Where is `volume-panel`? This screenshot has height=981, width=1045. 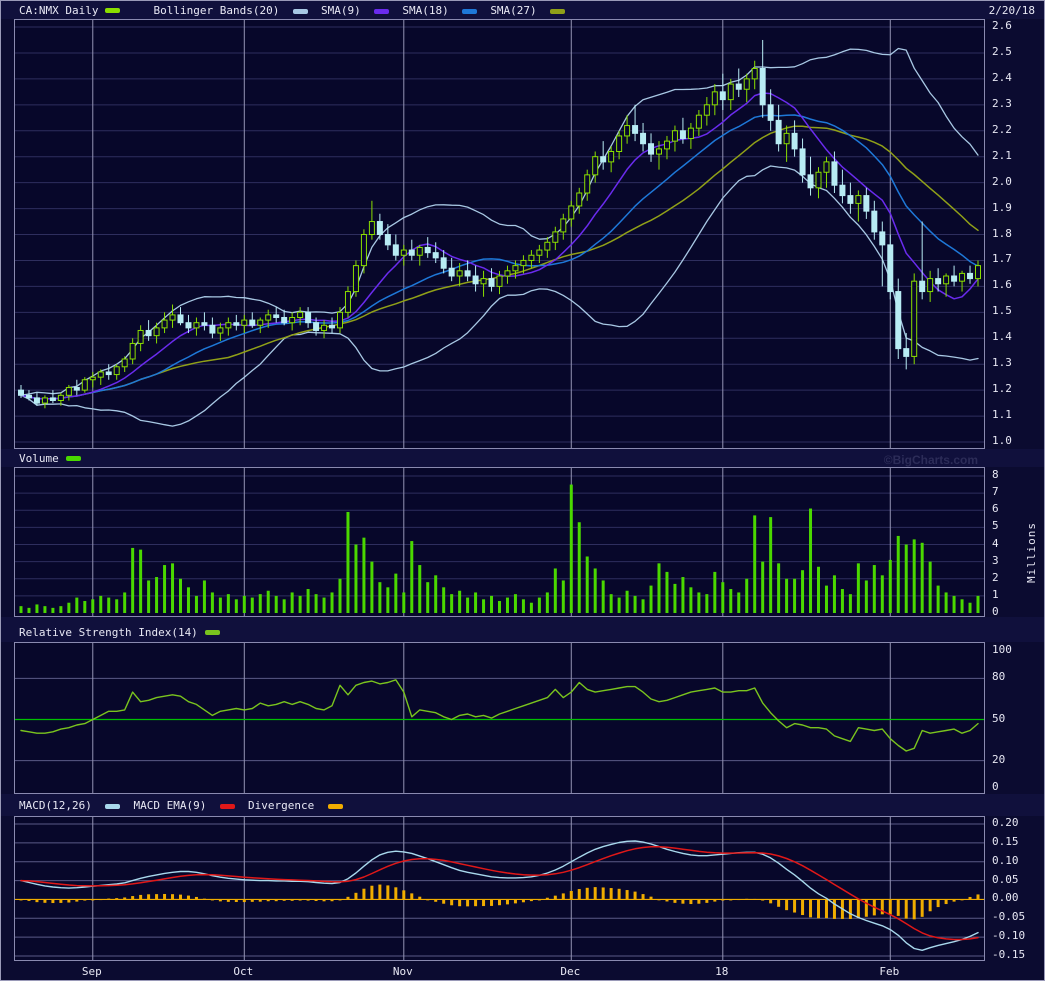
volume-panel is located at coordinates (499, 542).